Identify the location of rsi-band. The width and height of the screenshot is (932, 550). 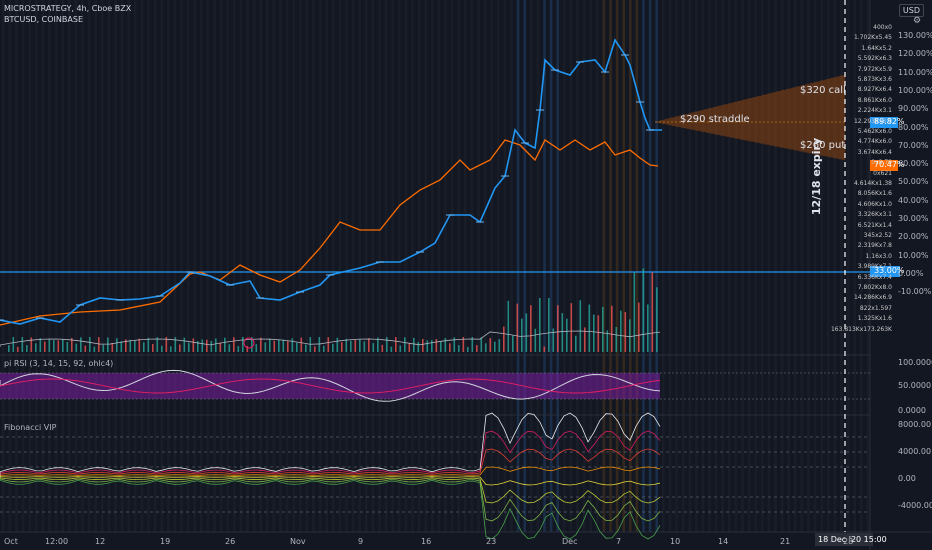
(330, 386).